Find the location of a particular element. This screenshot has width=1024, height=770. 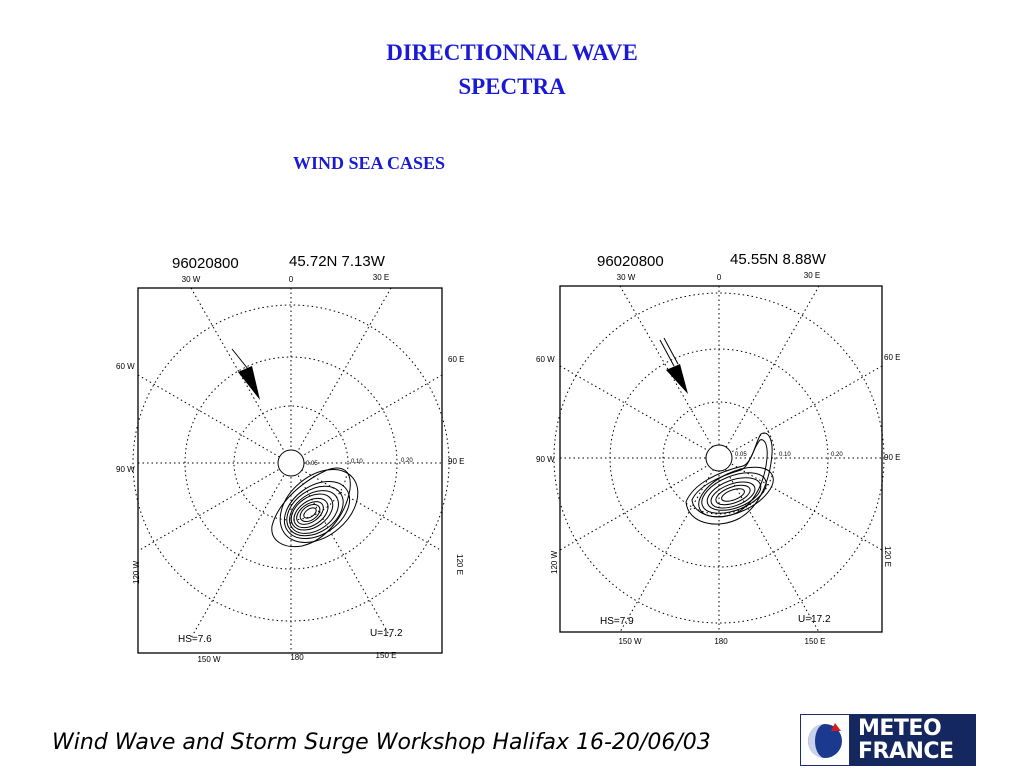

panel-1-label-120w: 120 W is located at coordinates (136, 572).